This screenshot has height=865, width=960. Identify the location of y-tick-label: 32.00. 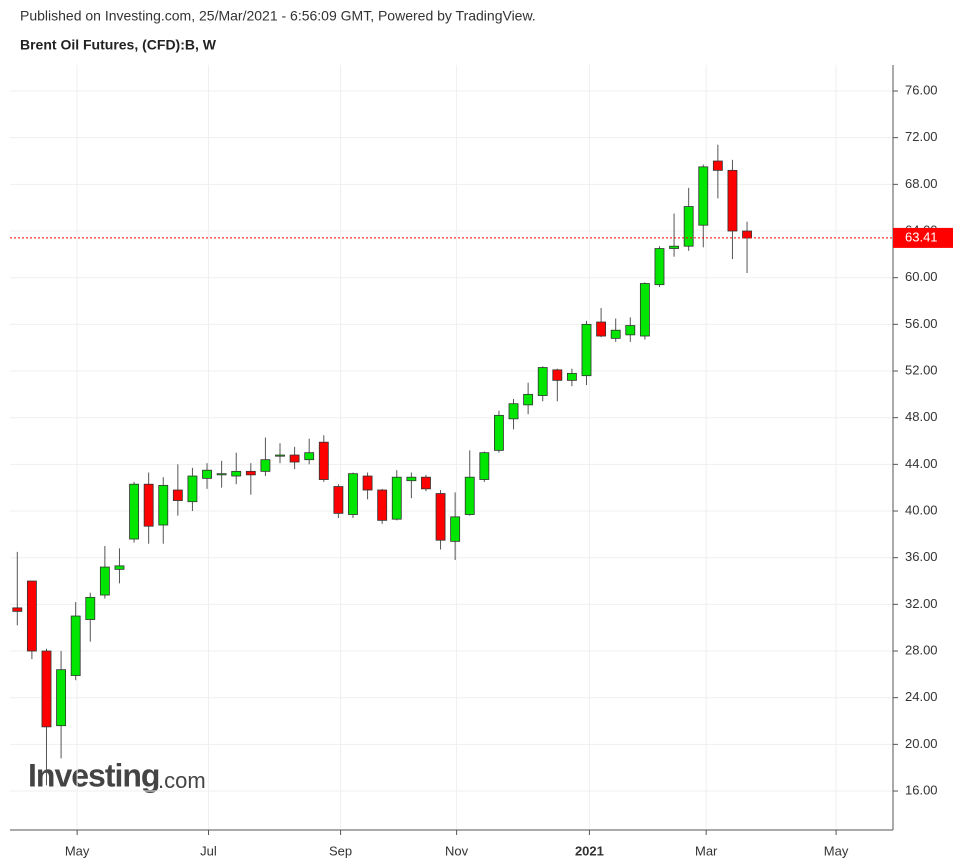
(921, 603).